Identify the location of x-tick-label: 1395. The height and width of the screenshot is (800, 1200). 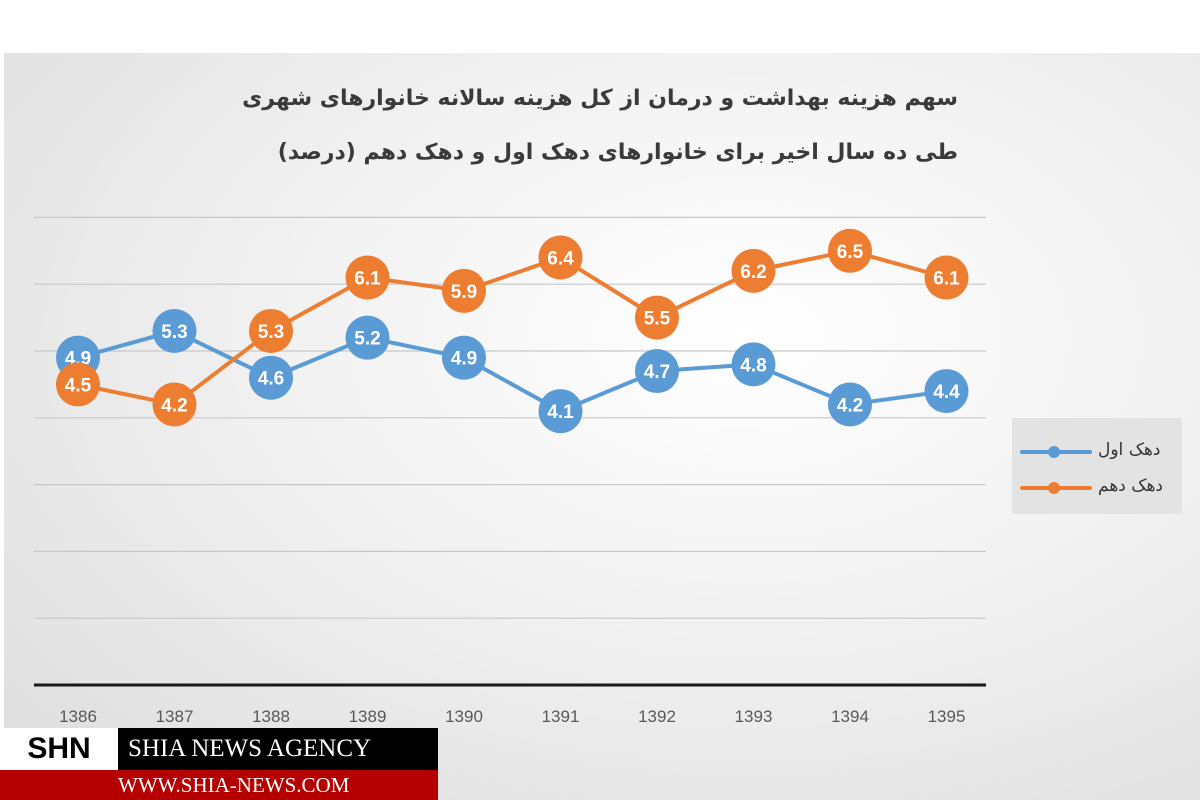
(947, 716).